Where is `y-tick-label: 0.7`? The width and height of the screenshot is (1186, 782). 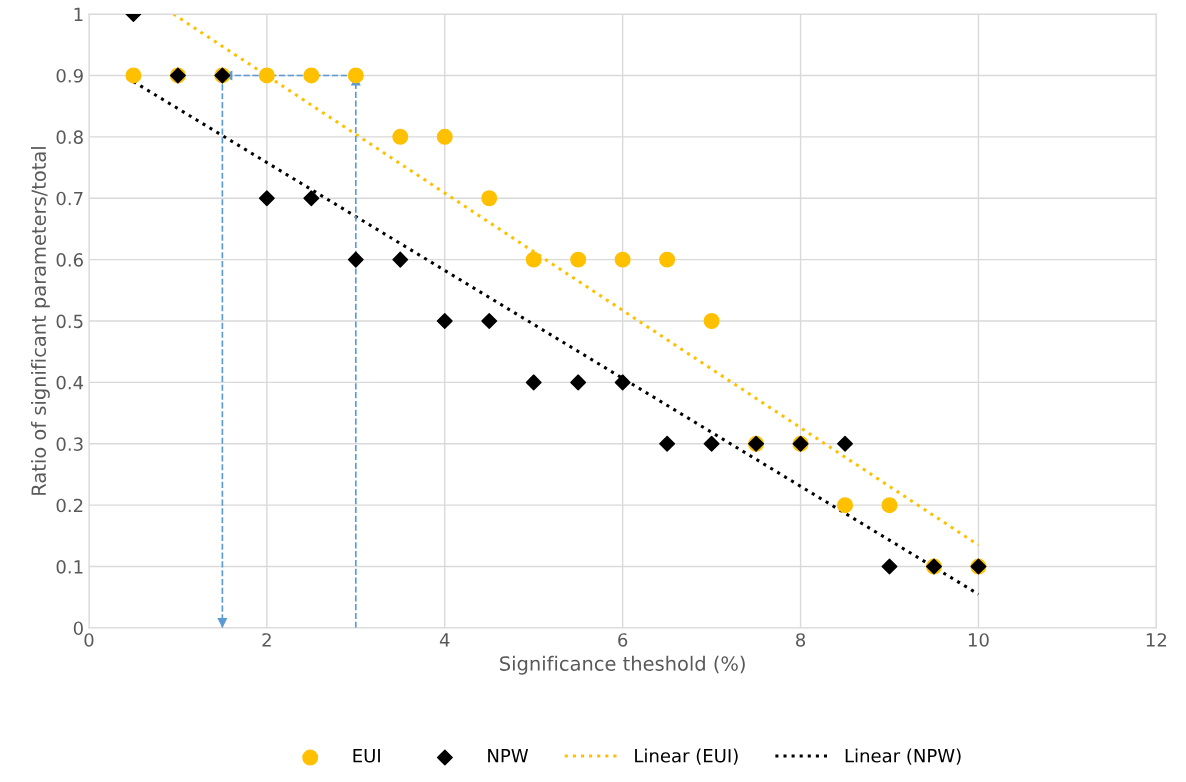 y-tick-label: 0.7 is located at coordinates (69, 198).